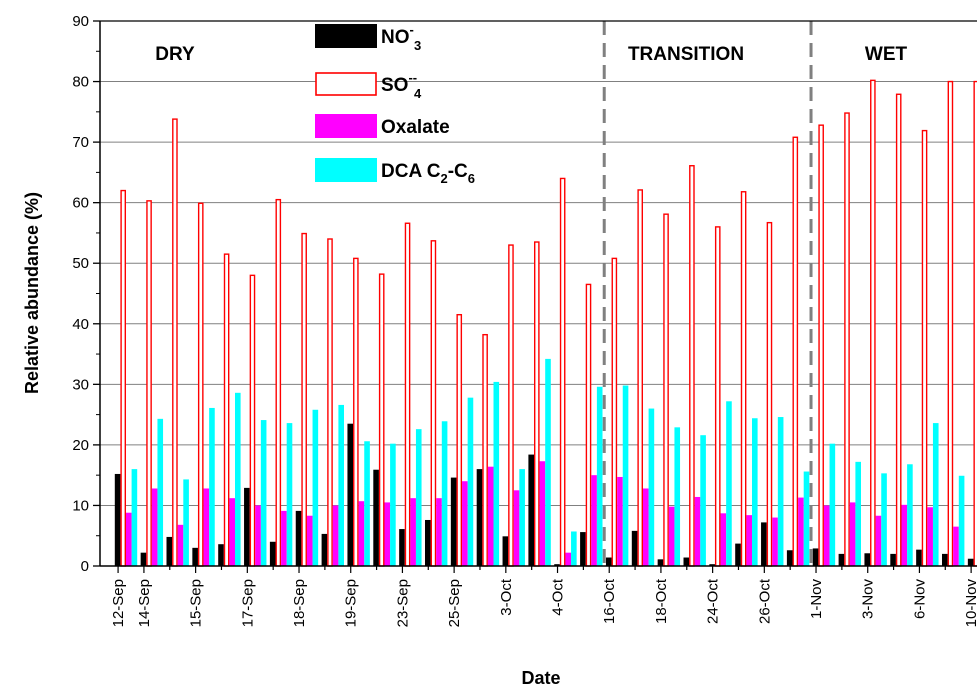  What do you see at coordinates (717, 396) in the screenshot?
I see `bar-so4--23` at bounding box center [717, 396].